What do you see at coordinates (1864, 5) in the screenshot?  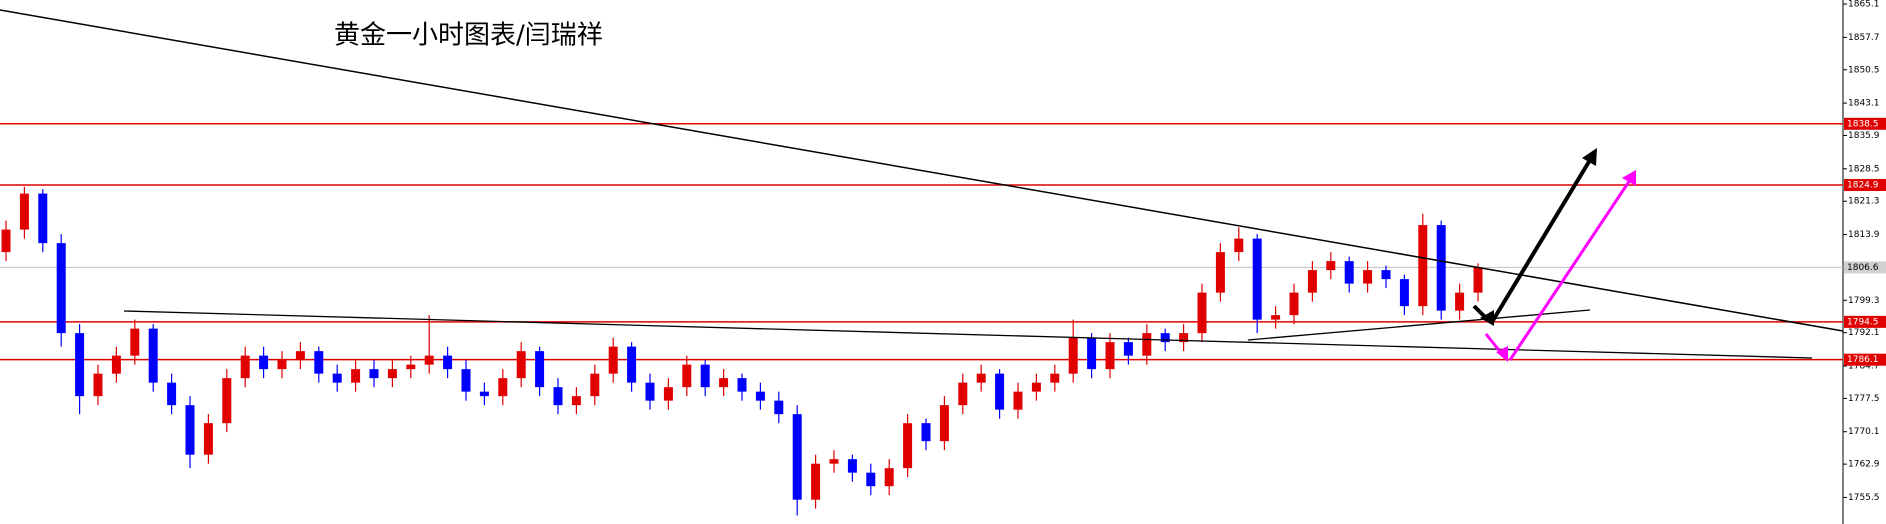 I see `y-tick-label: 1865.1` at bounding box center [1864, 5].